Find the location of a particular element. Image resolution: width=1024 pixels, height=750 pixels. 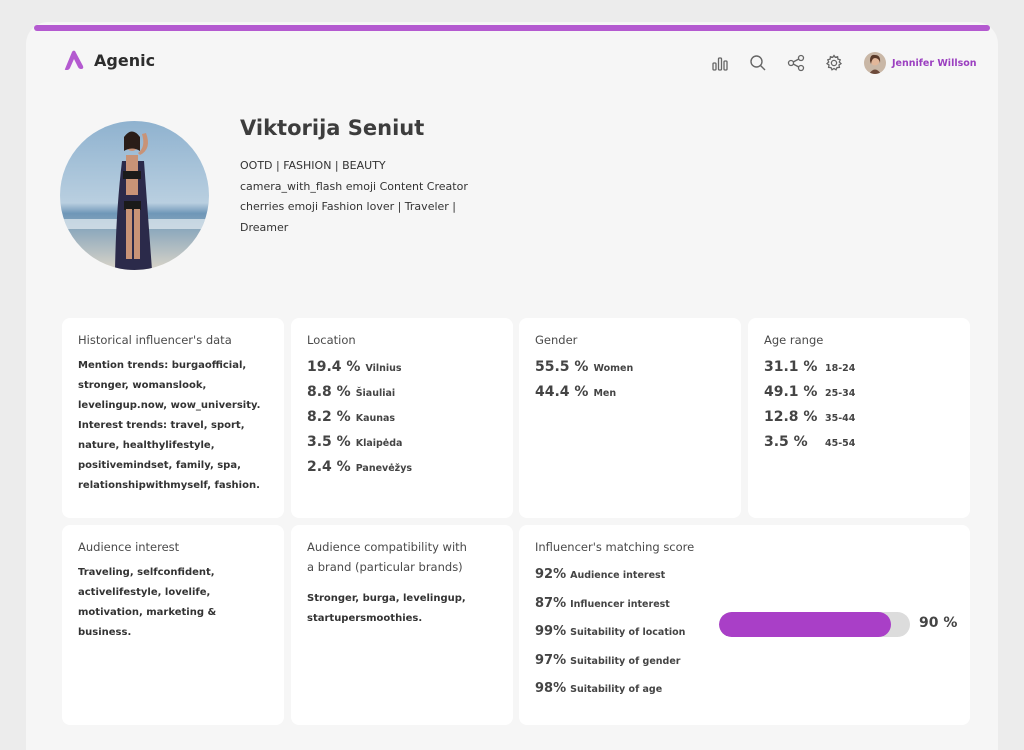

location-row: 19.4 % Vilnius is located at coordinates (402, 367).